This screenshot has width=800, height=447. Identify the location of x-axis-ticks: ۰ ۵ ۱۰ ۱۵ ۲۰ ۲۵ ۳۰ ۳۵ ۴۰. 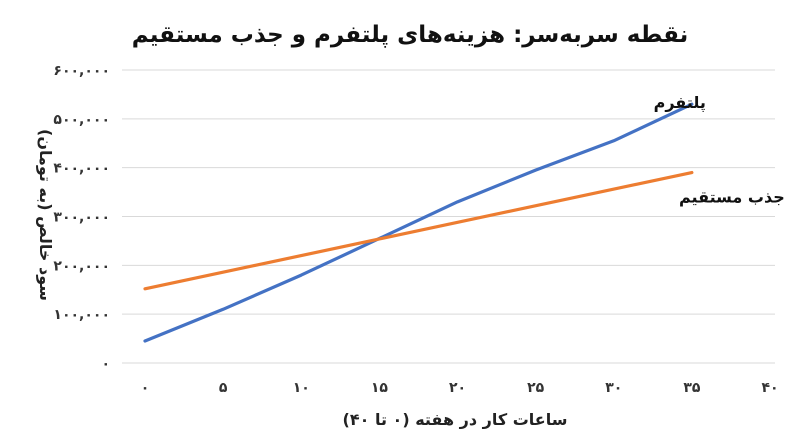
(460, 388).